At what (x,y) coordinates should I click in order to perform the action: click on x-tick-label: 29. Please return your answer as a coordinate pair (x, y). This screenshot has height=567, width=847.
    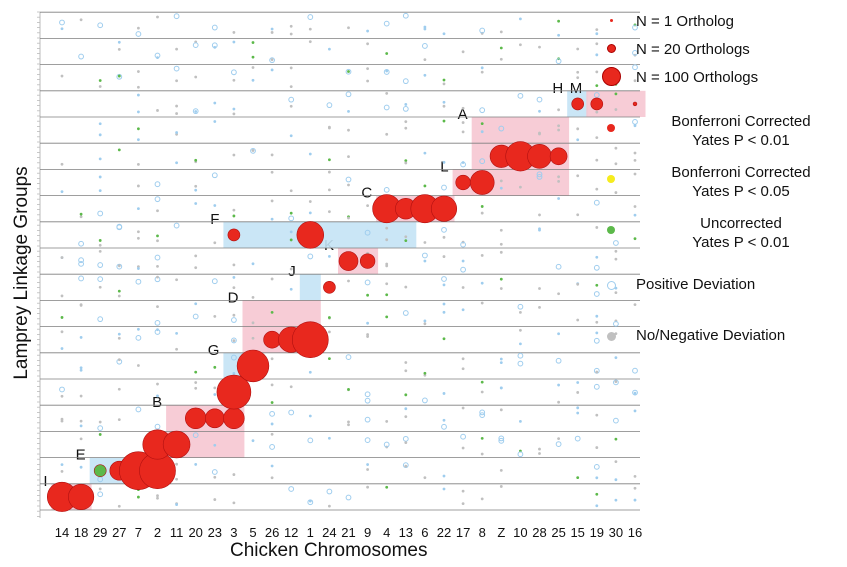
    Looking at the image, I should click on (100, 532).